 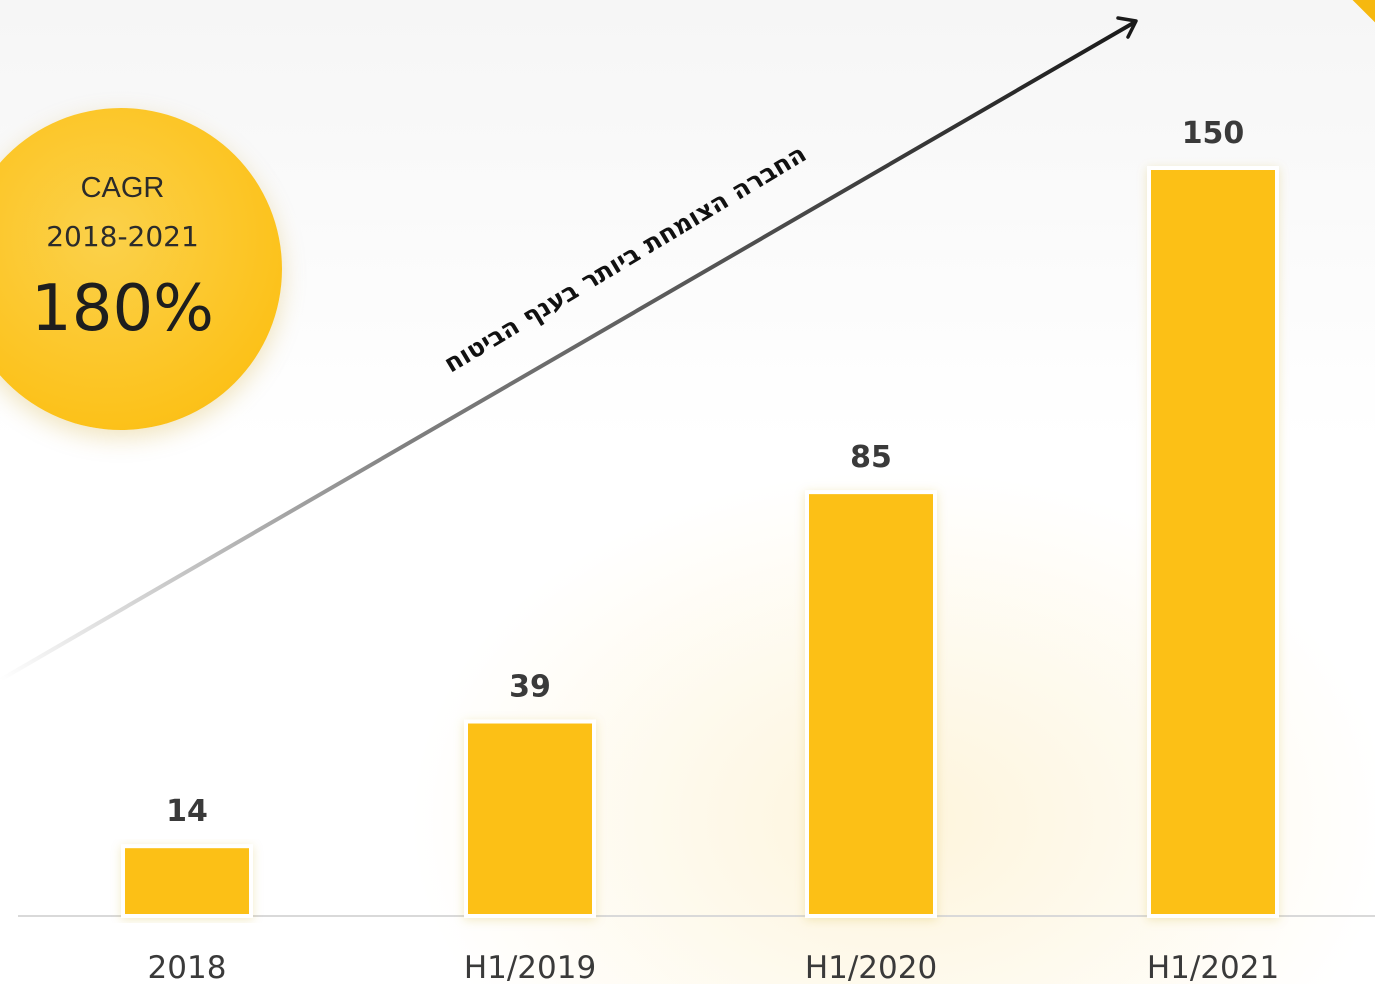 I want to click on bar-h1-2019, so click(x=530, y=819).